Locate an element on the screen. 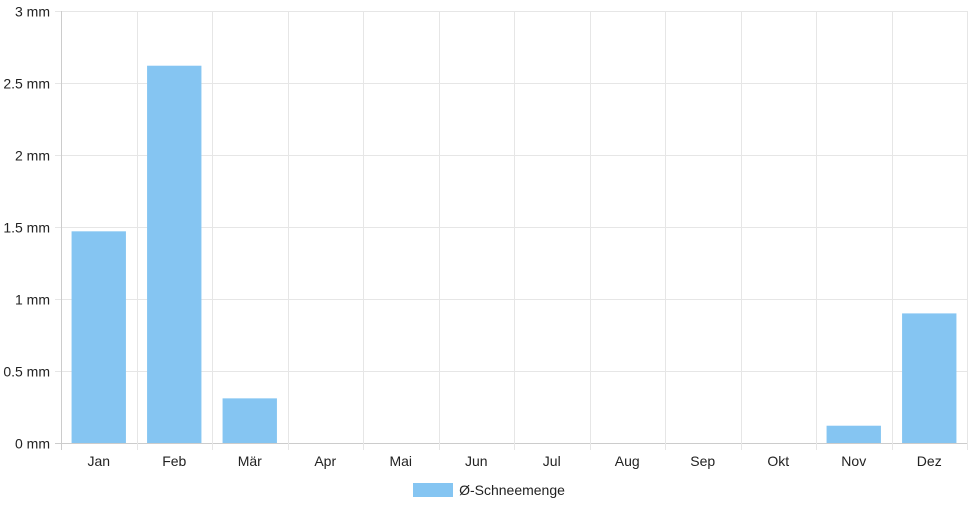  y-tick-label: 0 mm is located at coordinates (32, 444).